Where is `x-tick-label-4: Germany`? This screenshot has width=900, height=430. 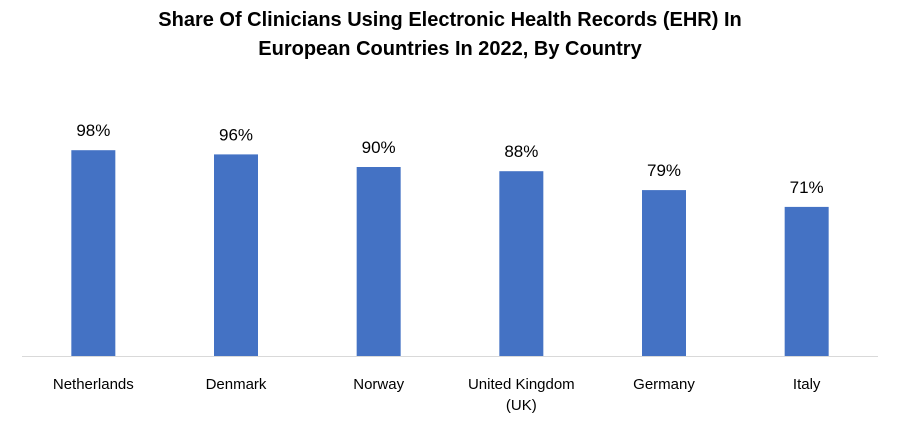
x-tick-label-4: Germany is located at coordinates (664, 384).